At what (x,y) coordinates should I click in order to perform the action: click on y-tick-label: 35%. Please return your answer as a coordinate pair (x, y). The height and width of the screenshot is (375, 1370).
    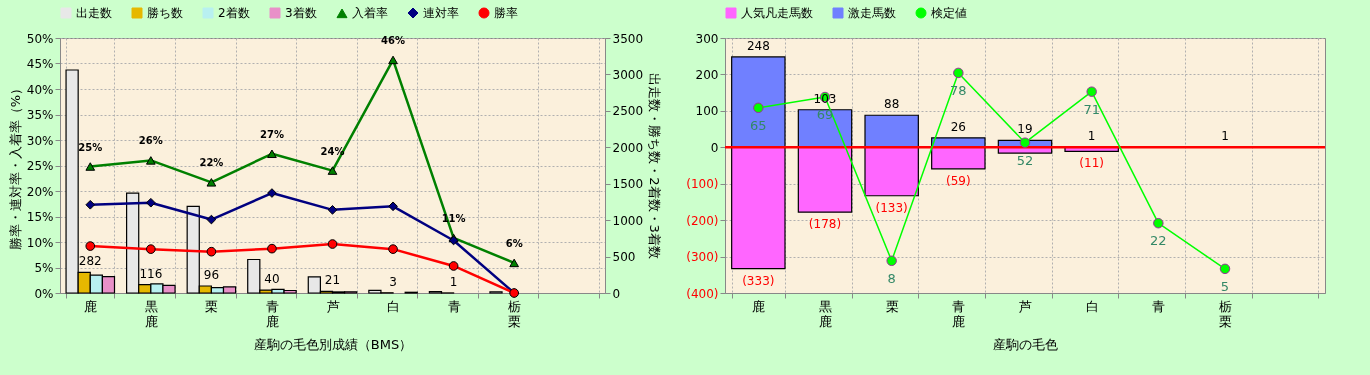
    Looking at the image, I should click on (40, 115).